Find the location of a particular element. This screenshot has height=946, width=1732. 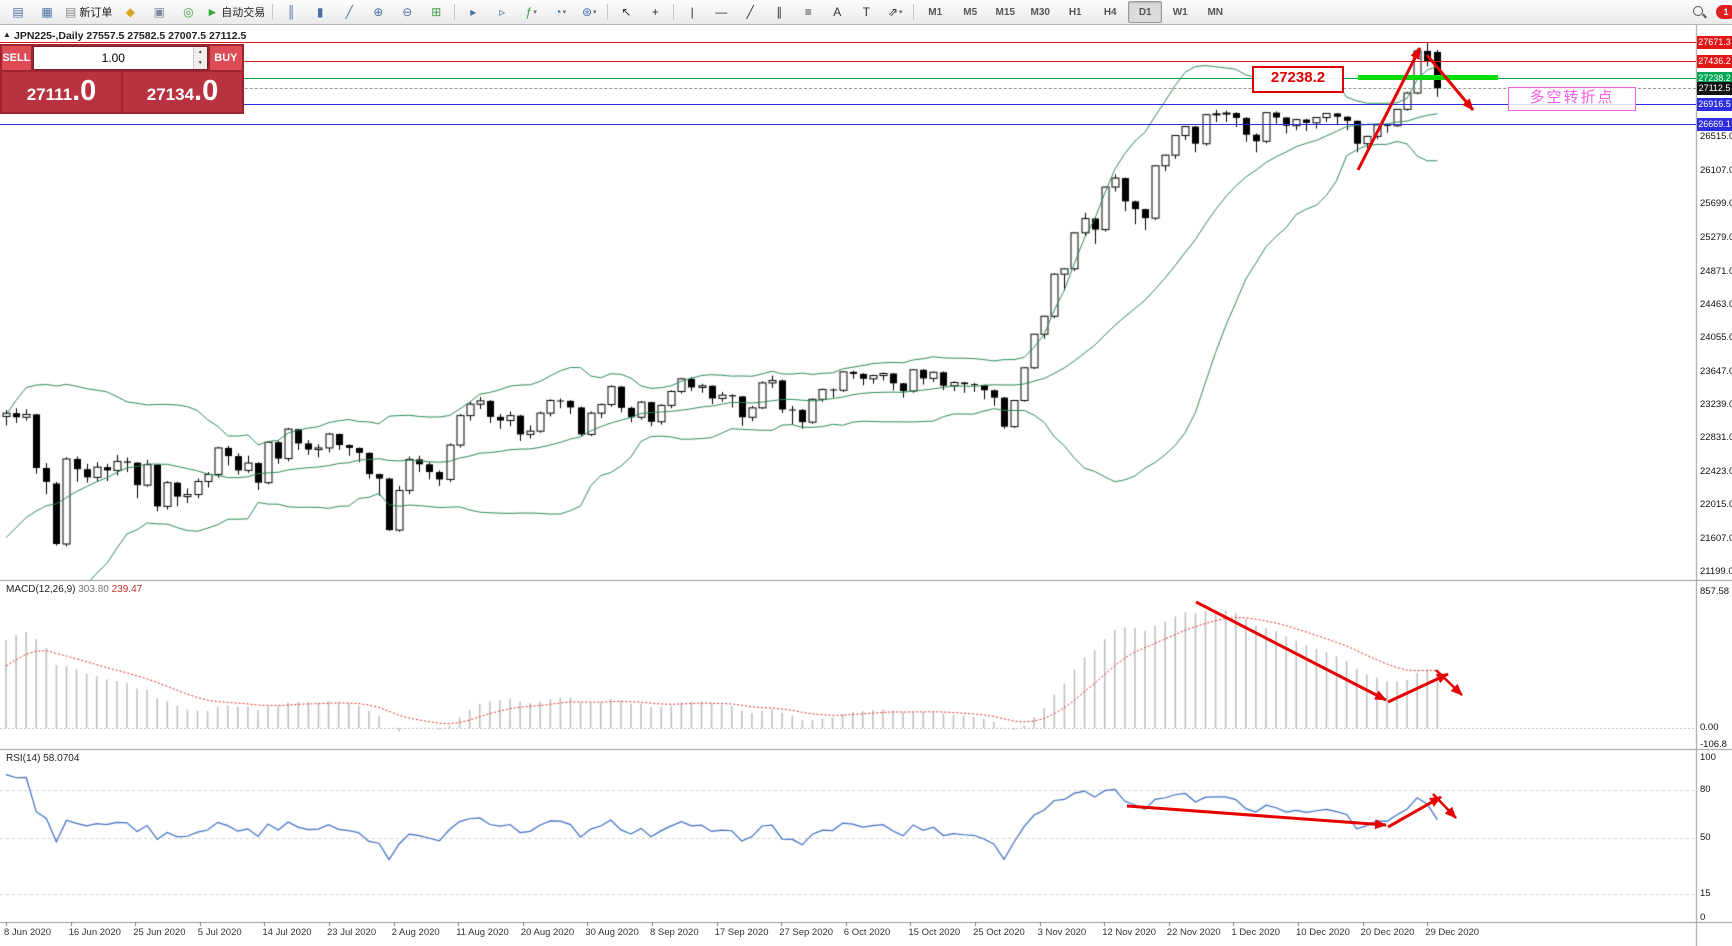

date-axis-label: 3 Nov 2020 is located at coordinates (1062, 932).